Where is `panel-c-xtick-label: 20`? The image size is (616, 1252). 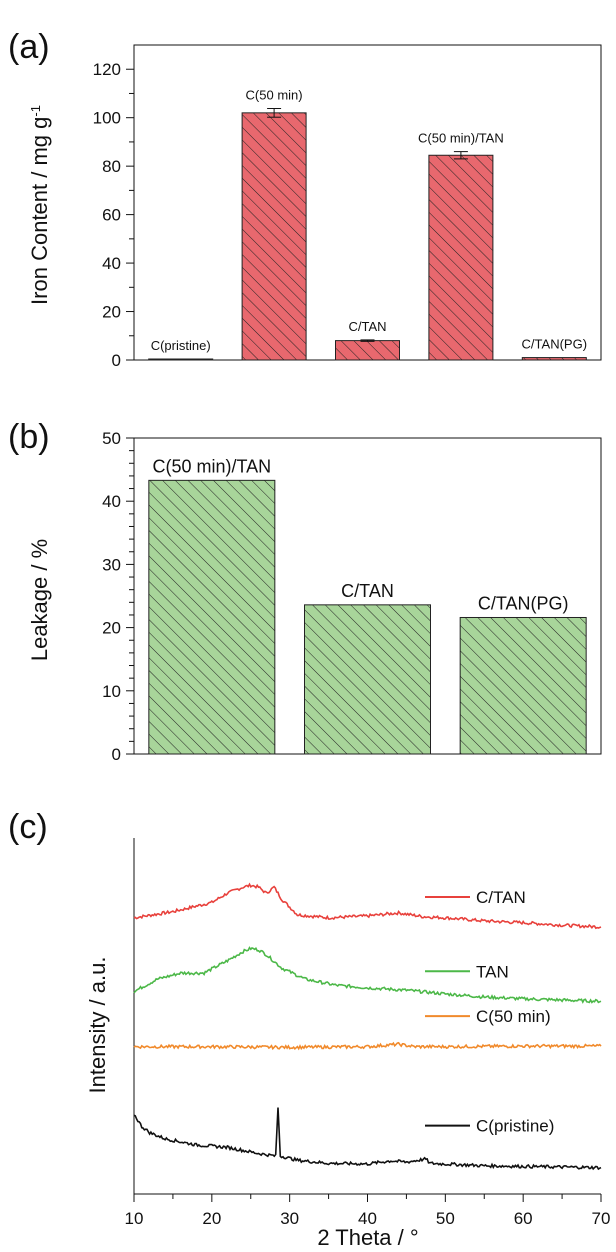 panel-c-xtick-label: 20 is located at coordinates (211, 1218).